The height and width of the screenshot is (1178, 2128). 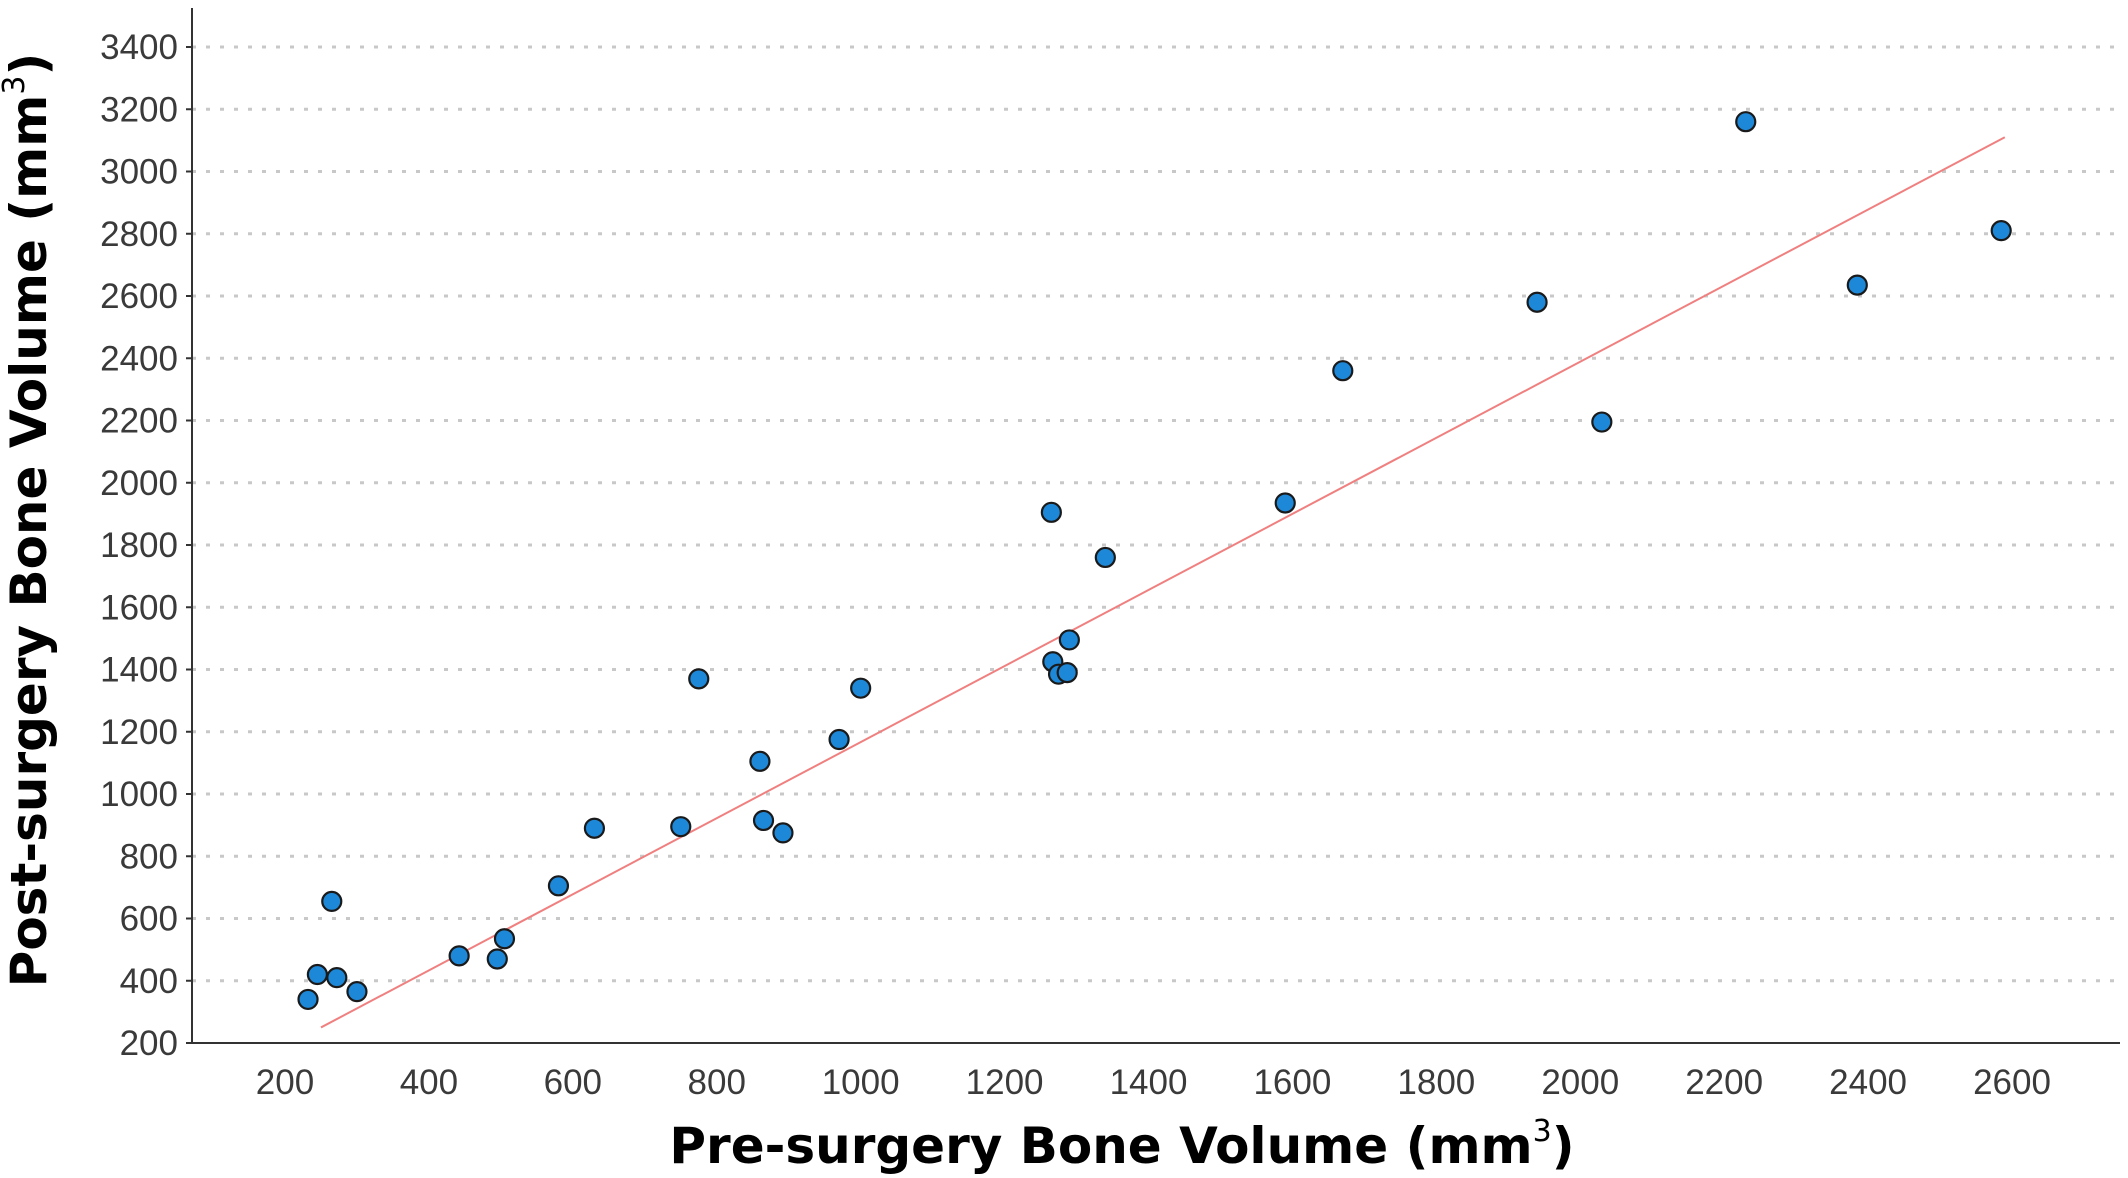 What do you see at coordinates (139, 670) in the screenshot?
I see `y-tick-label: 1400` at bounding box center [139, 670].